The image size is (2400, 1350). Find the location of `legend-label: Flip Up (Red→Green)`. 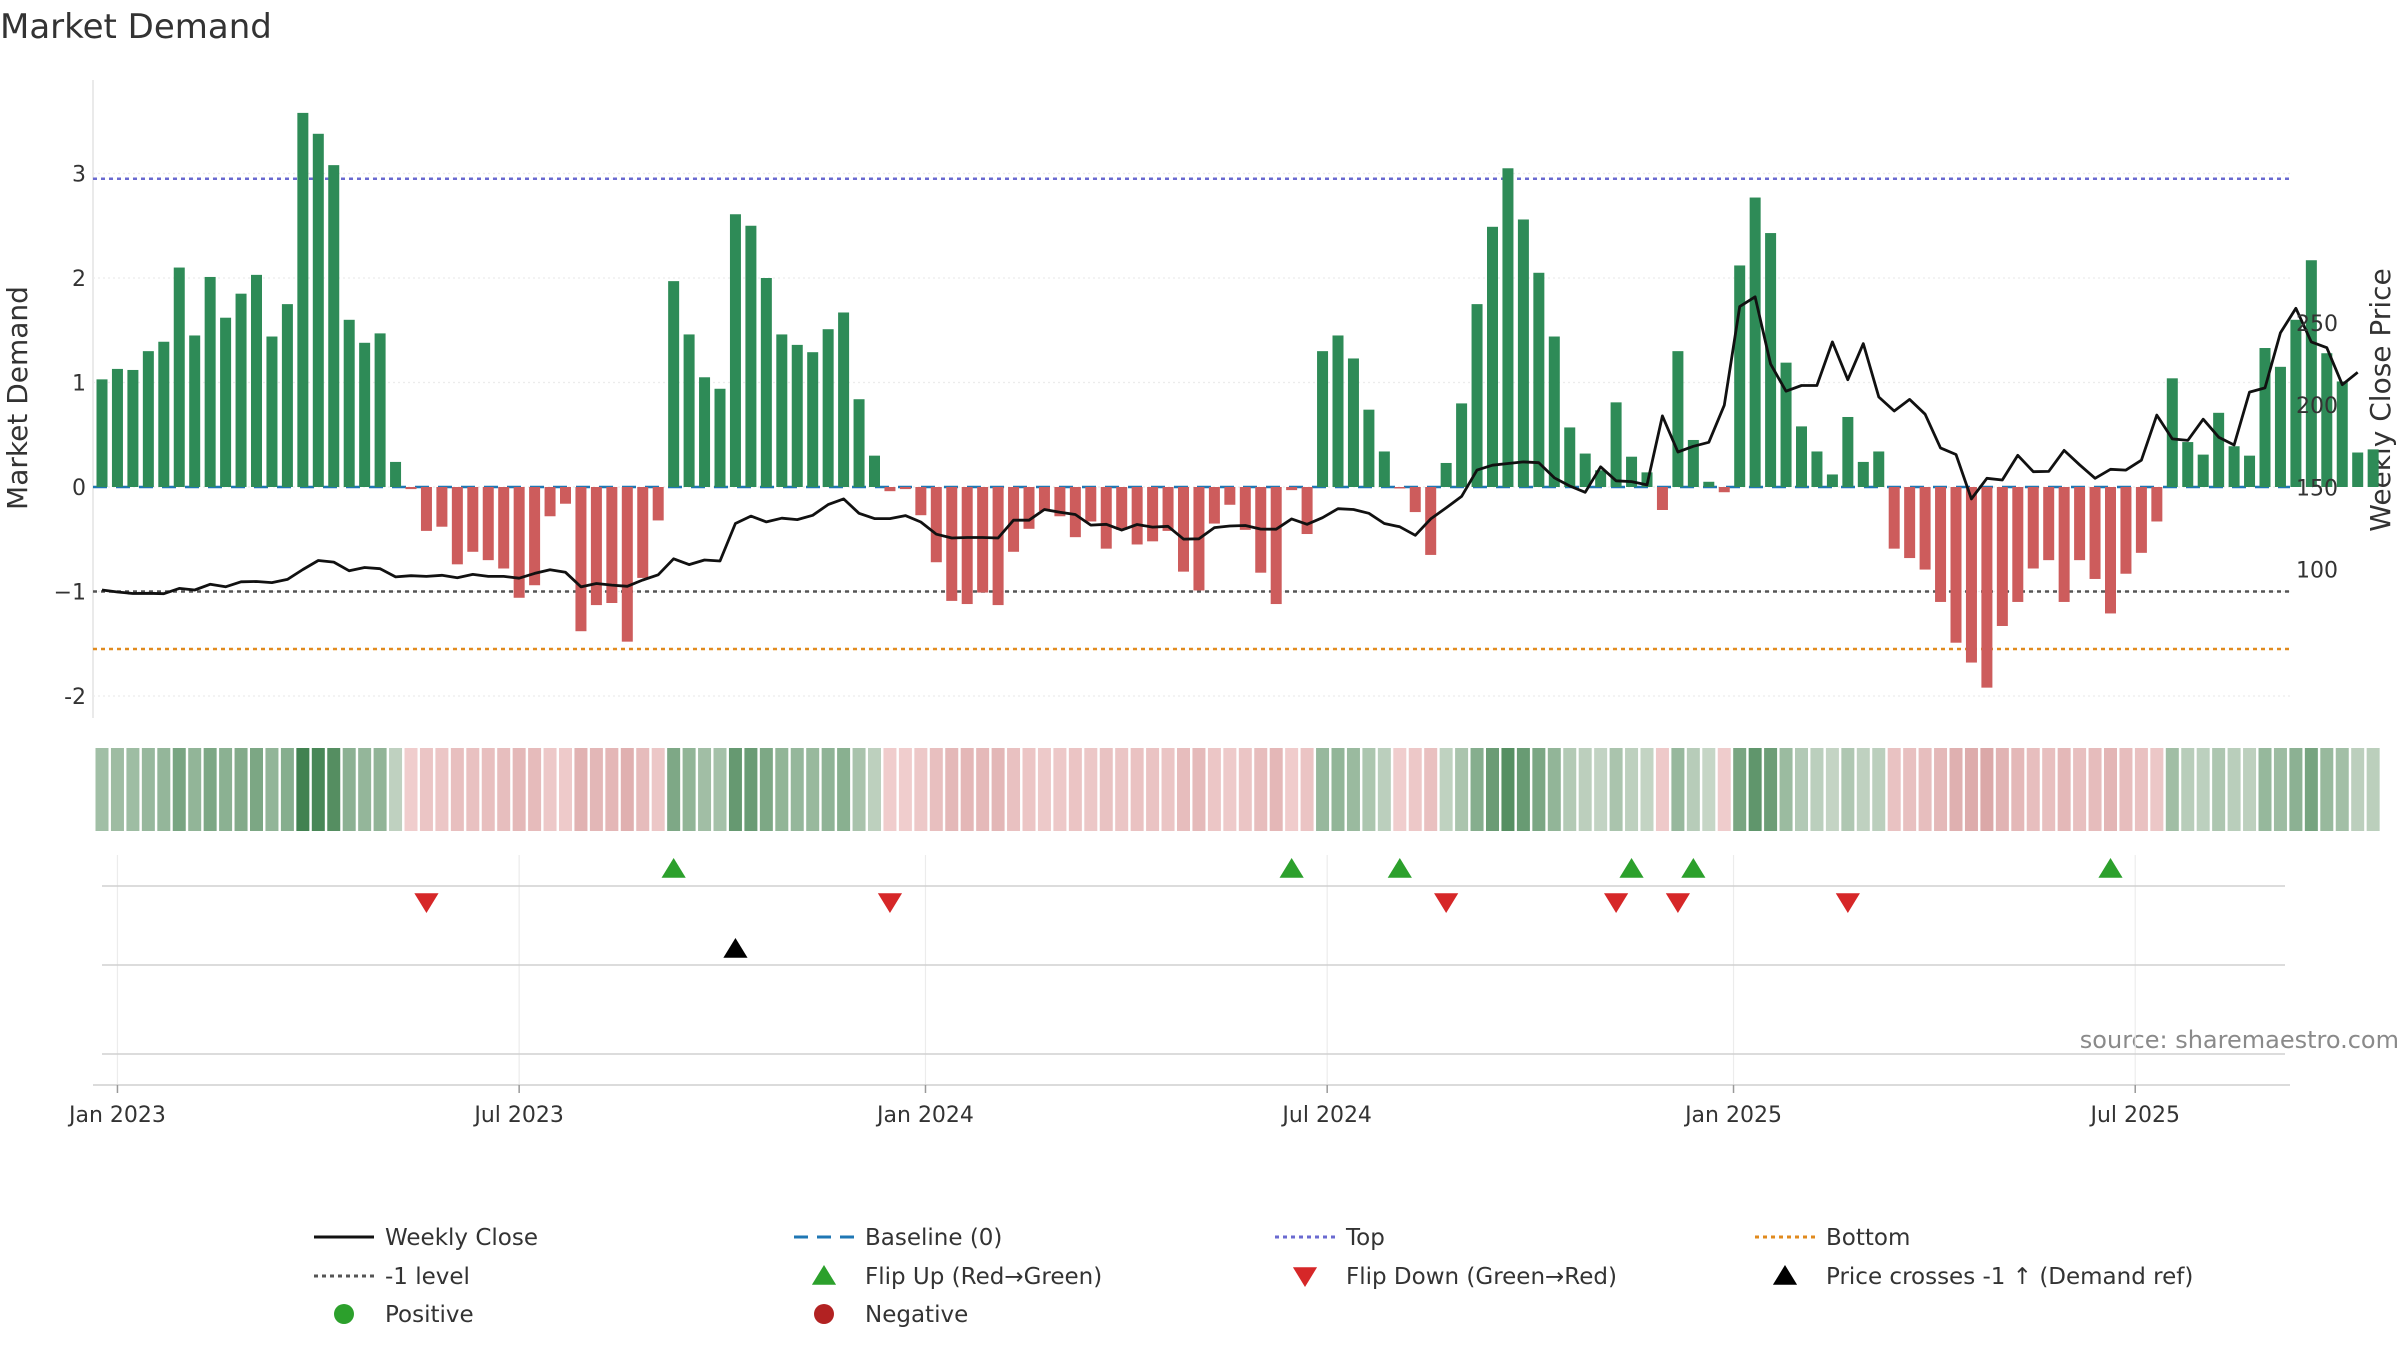

legend-label: Flip Up (Red→Green) is located at coordinates (983, 1277).